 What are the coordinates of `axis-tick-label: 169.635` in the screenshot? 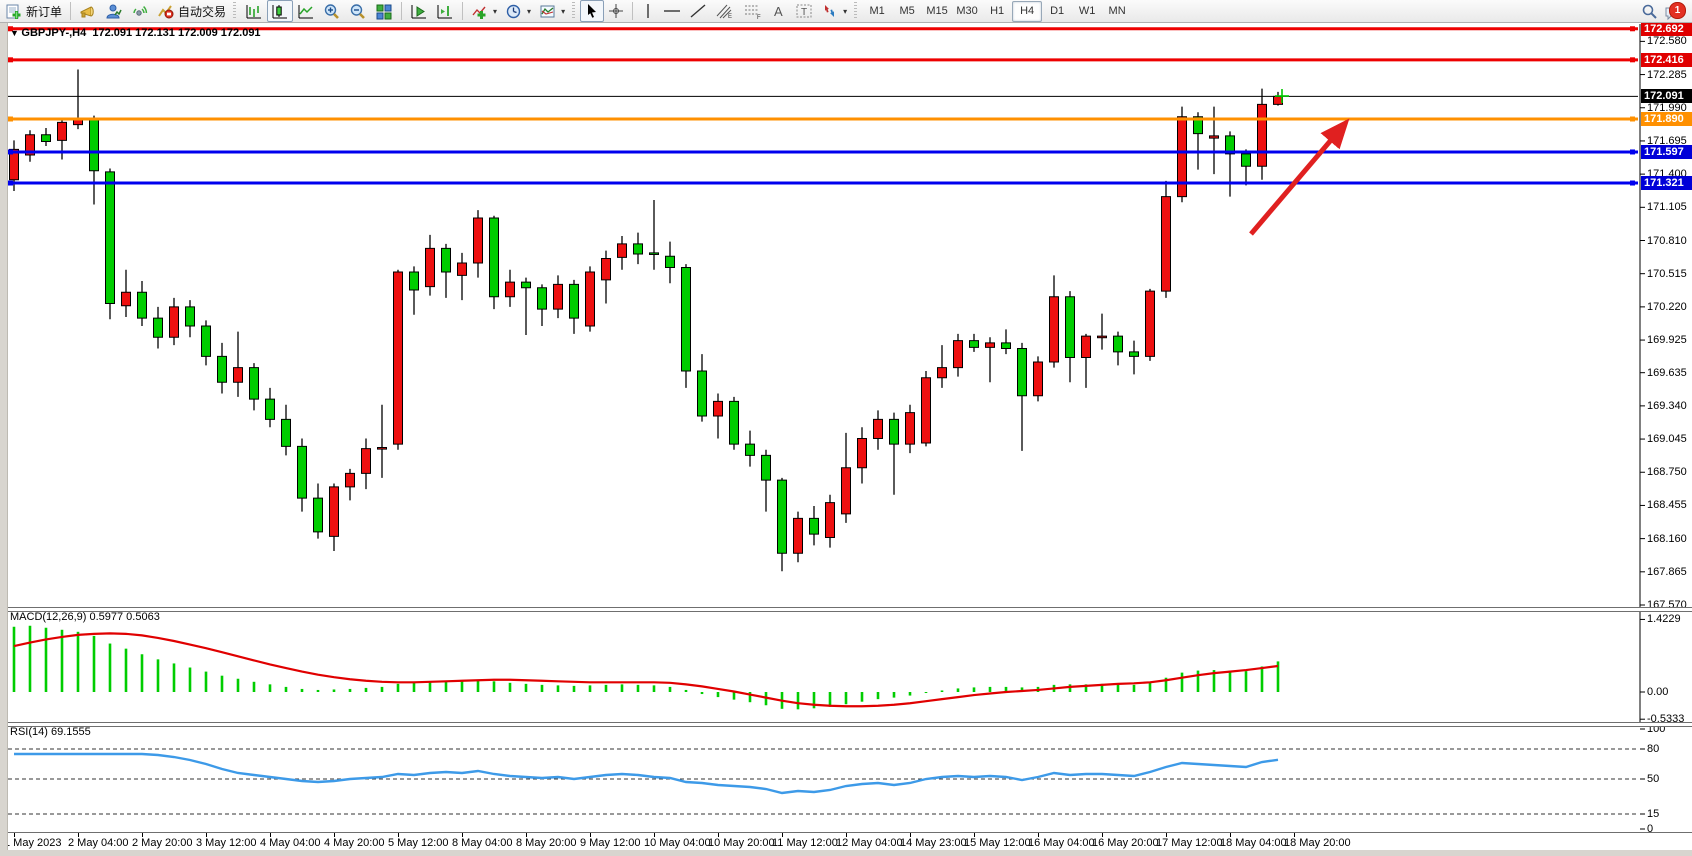 It's located at (1667, 372).